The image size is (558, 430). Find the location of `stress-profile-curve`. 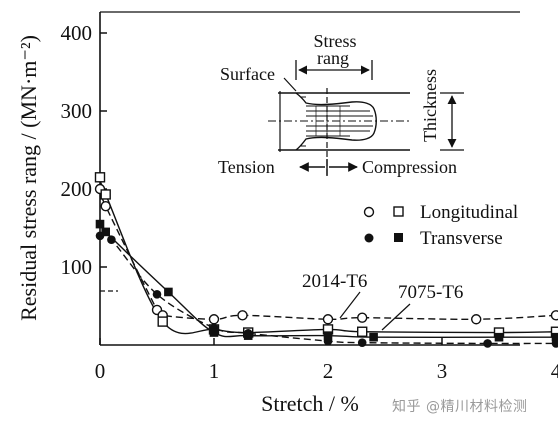

stress-profile-curve is located at coordinates (336, 121).